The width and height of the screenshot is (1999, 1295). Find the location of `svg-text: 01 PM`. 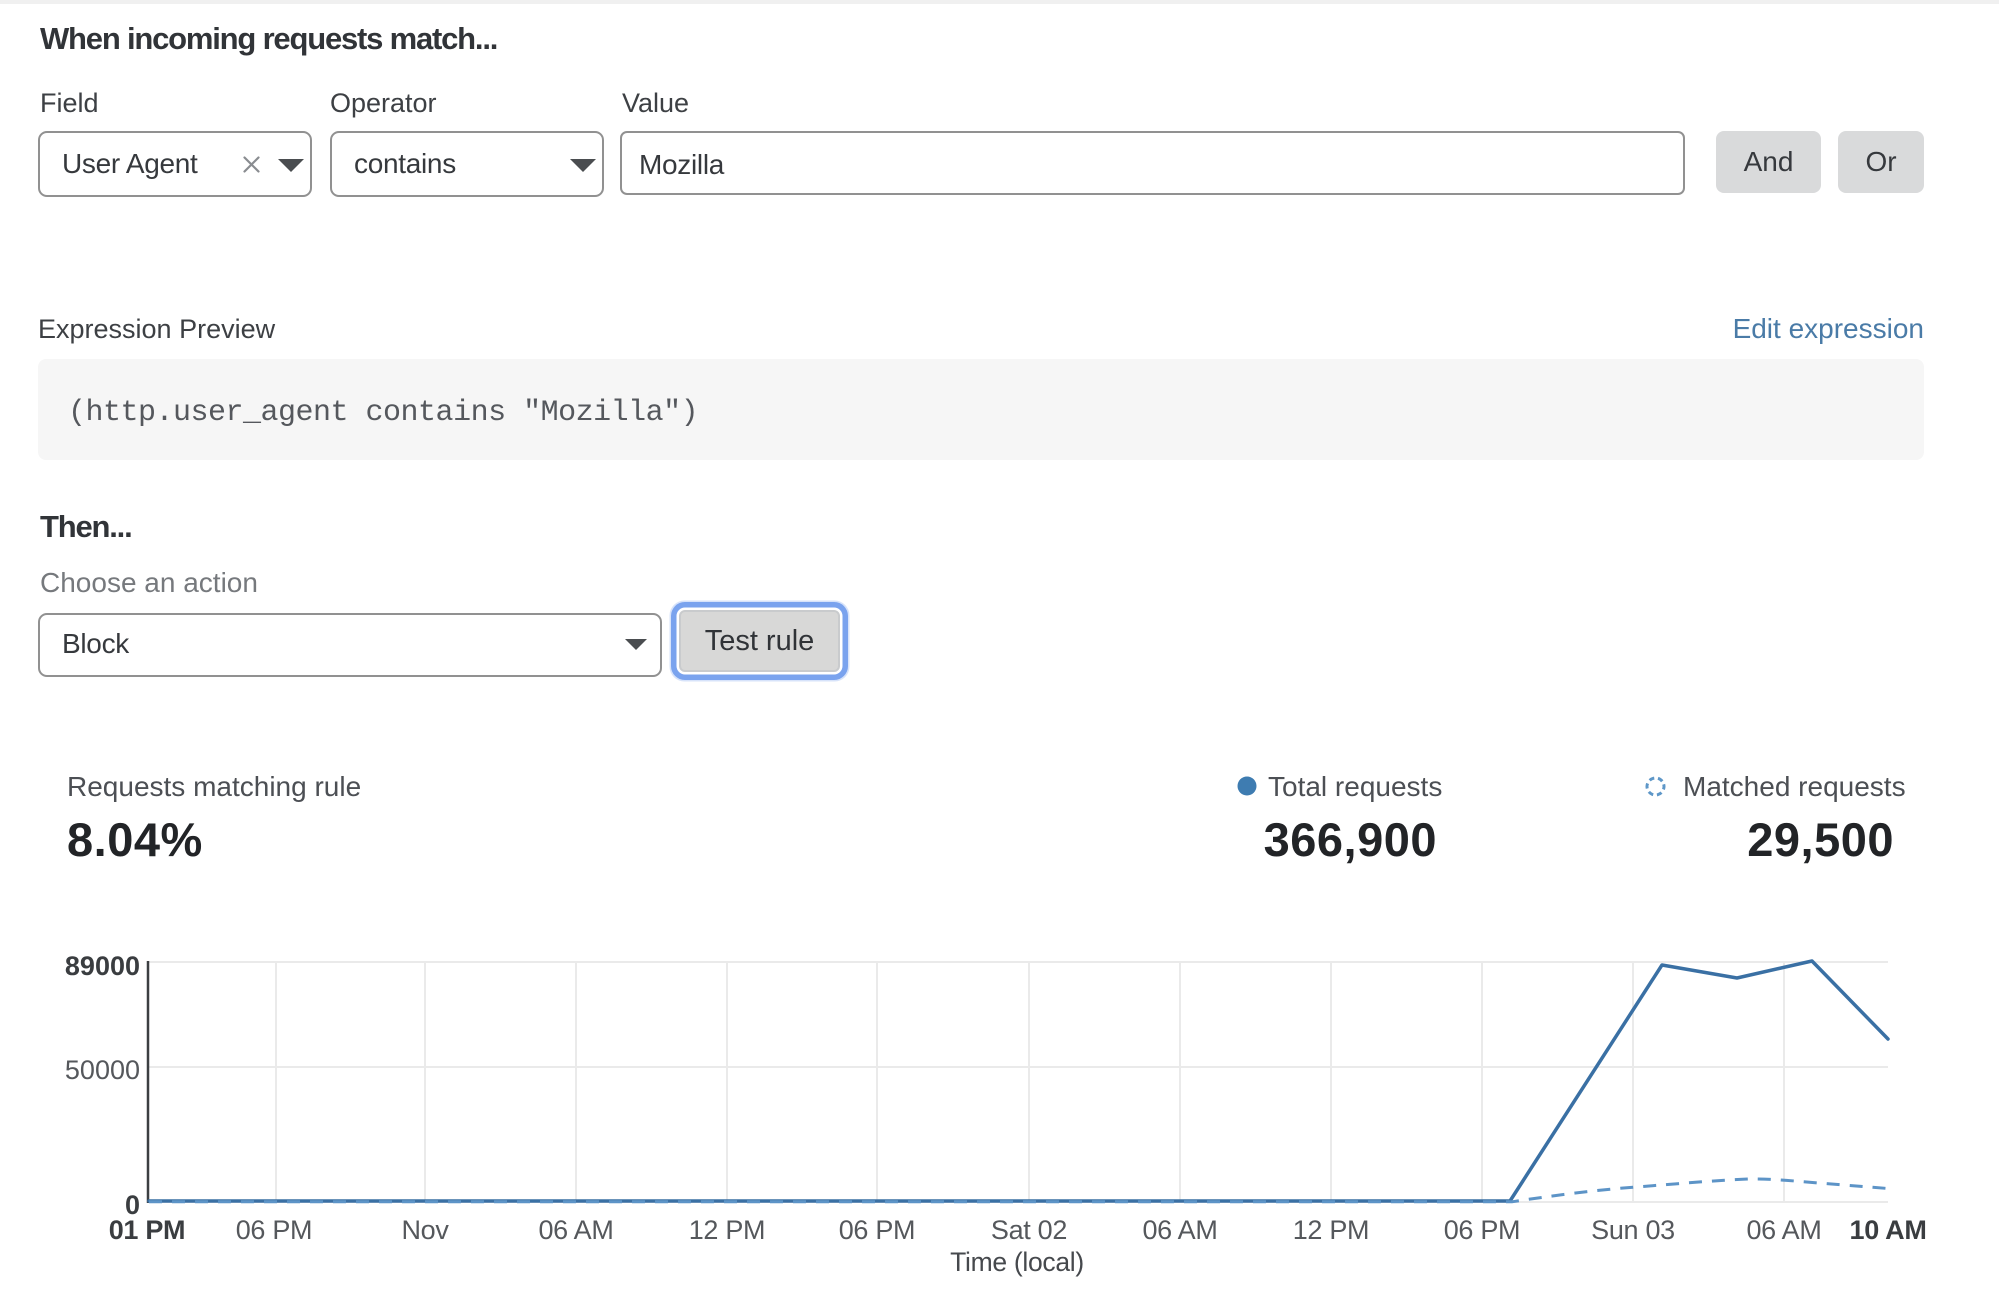

svg-text: 01 PM is located at coordinates (147, 1230).